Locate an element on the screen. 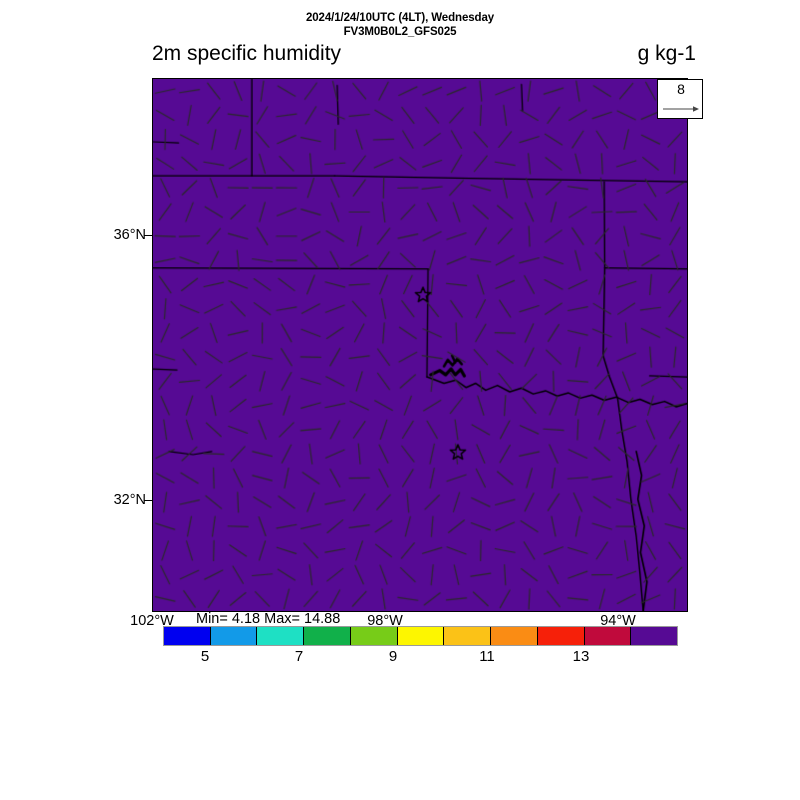 Image resolution: width=800 pixels, height=800 pixels. colorbar-tick-11: 11 is located at coordinates (487, 656).